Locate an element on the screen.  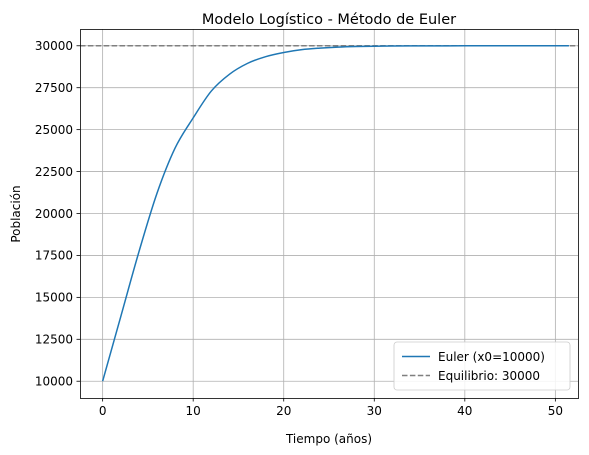
y-tick-label: 27500 is located at coordinates (54, 88).